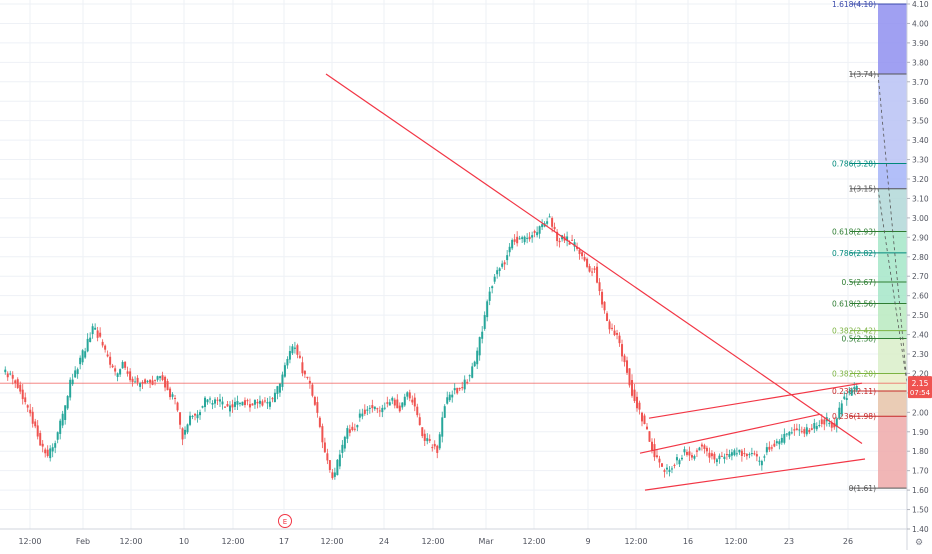  Describe the element at coordinates (854, 373) in the screenshot. I see `fib-level-label: 0.382(2.20)` at that location.